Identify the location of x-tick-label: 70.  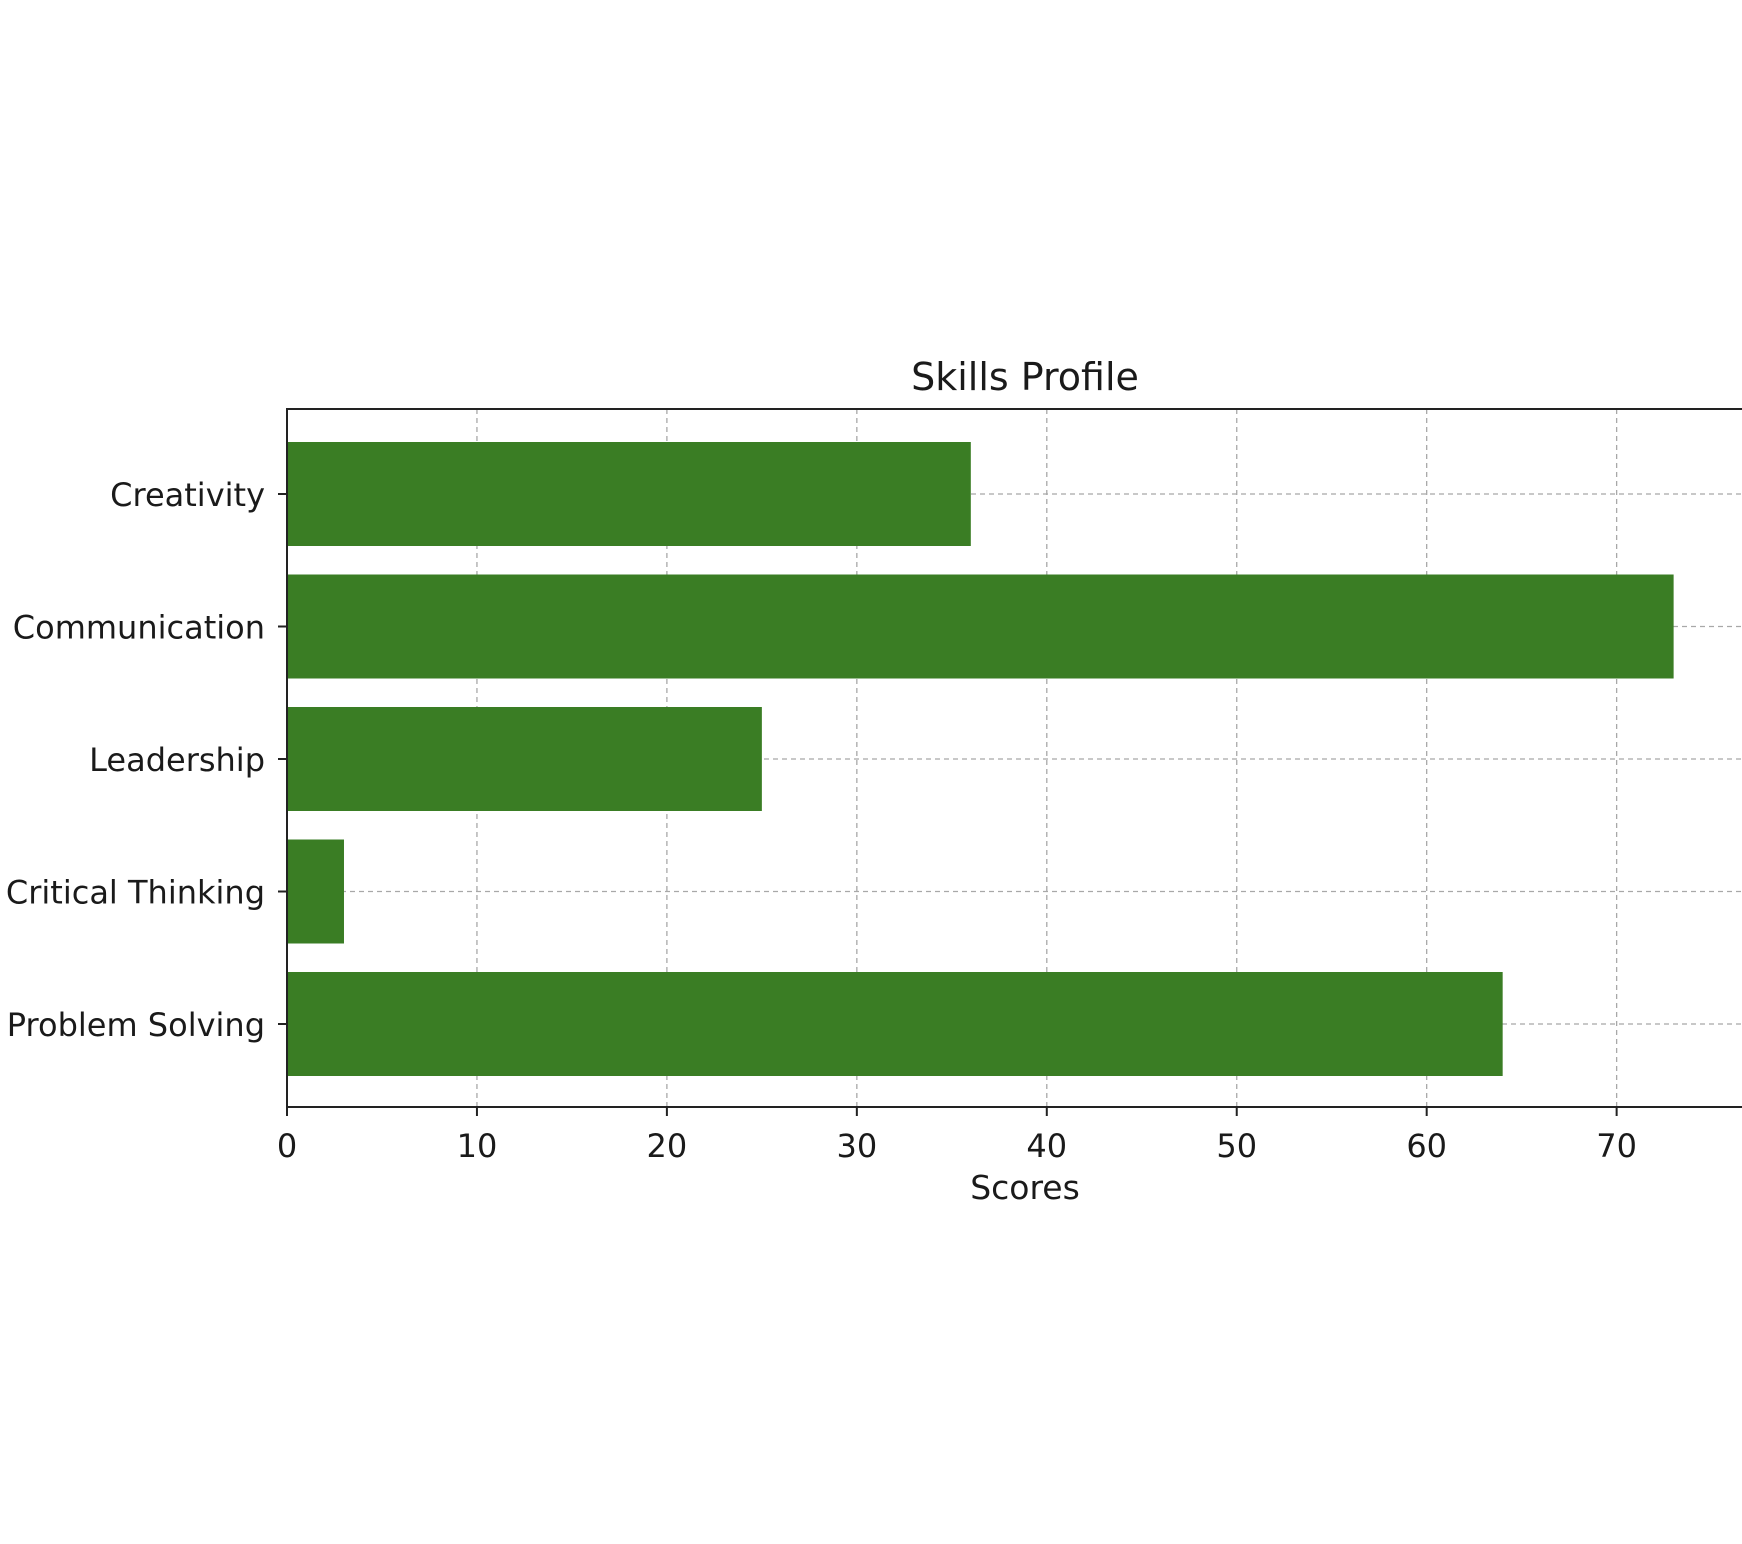
(1616, 1146).